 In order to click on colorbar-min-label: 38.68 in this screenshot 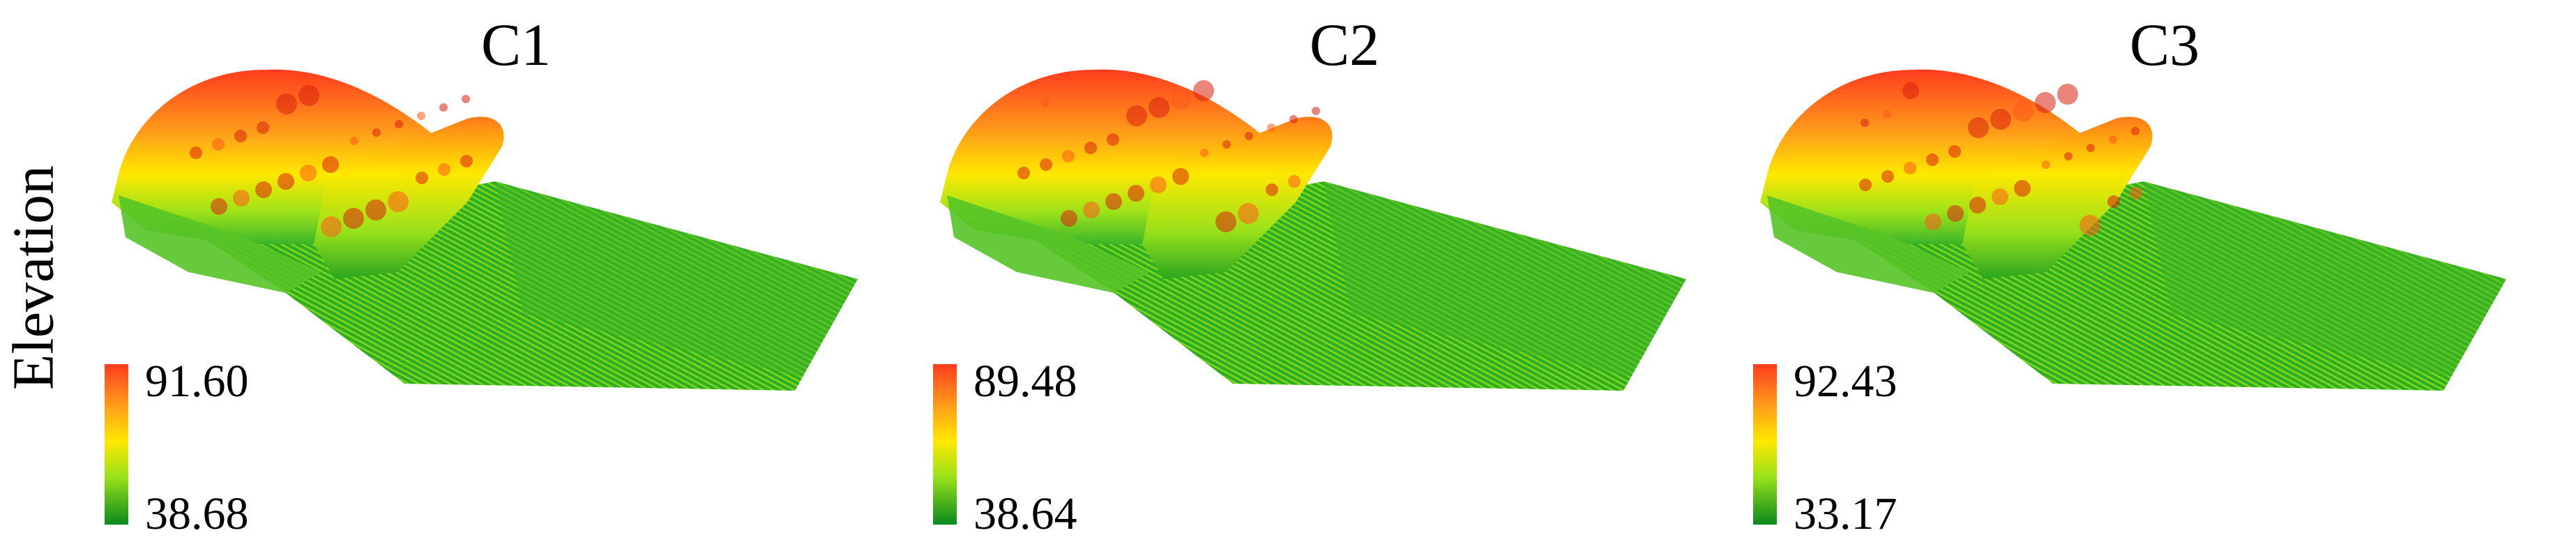, I will do `click(197, 513)`.